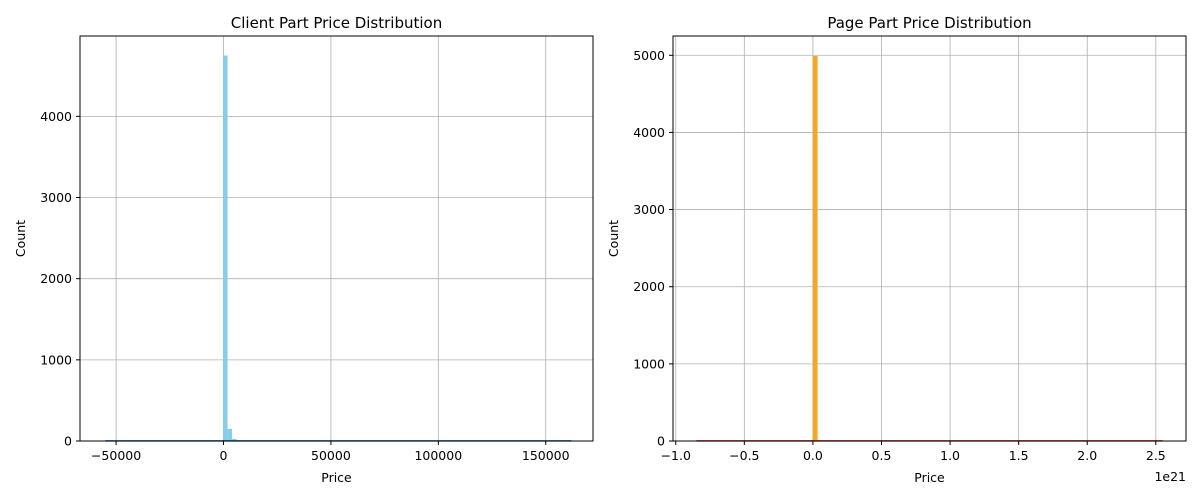  What do you see at coordinates (1170, 476) in the screenshot?
I see `x-axis-offset-label: 1e21` at bounding box center [1170, 476].